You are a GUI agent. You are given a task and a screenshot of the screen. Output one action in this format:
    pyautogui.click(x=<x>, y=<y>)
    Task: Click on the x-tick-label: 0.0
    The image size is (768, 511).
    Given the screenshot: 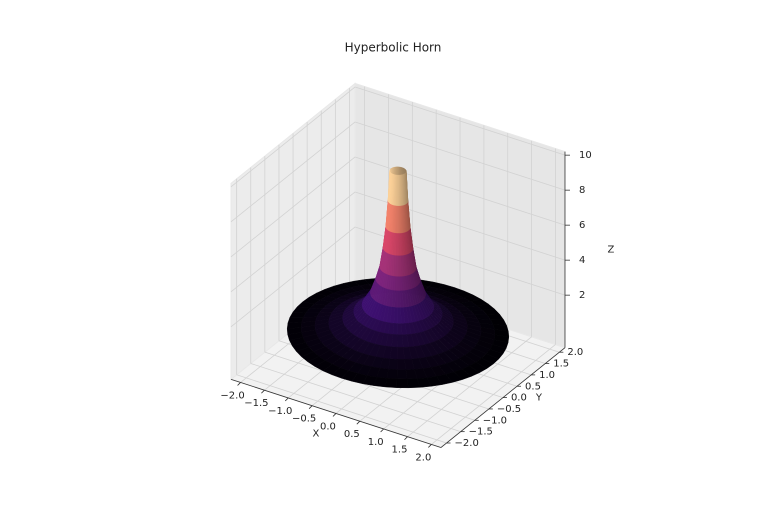 What is the action you would take?
    pyautogui.click(x=328, y=426)
    